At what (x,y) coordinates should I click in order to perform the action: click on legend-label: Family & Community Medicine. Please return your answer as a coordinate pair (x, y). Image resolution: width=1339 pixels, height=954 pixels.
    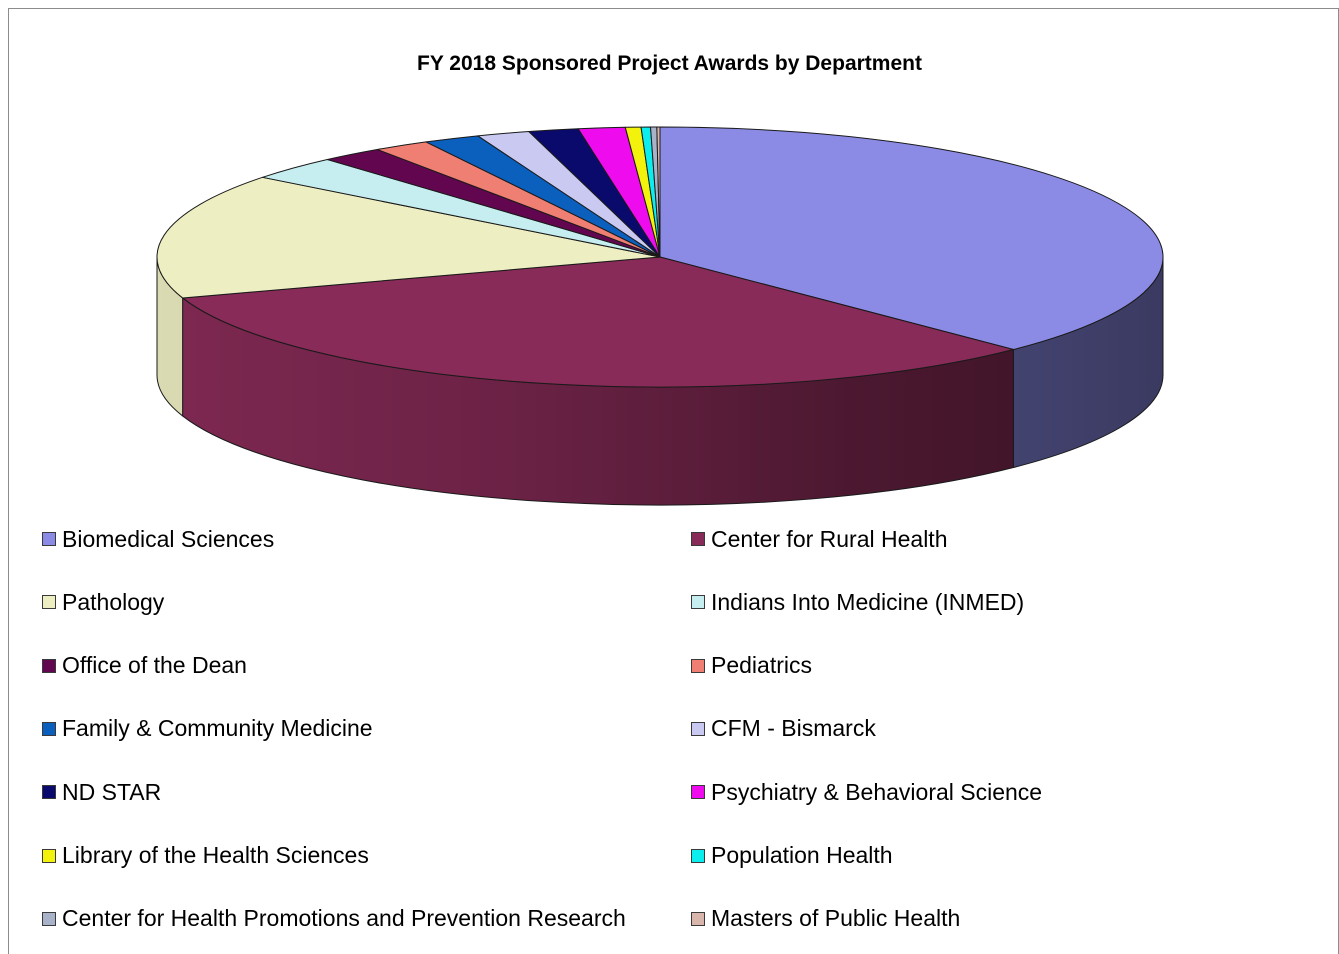
    Looking at the image, I should click on (217, 728).